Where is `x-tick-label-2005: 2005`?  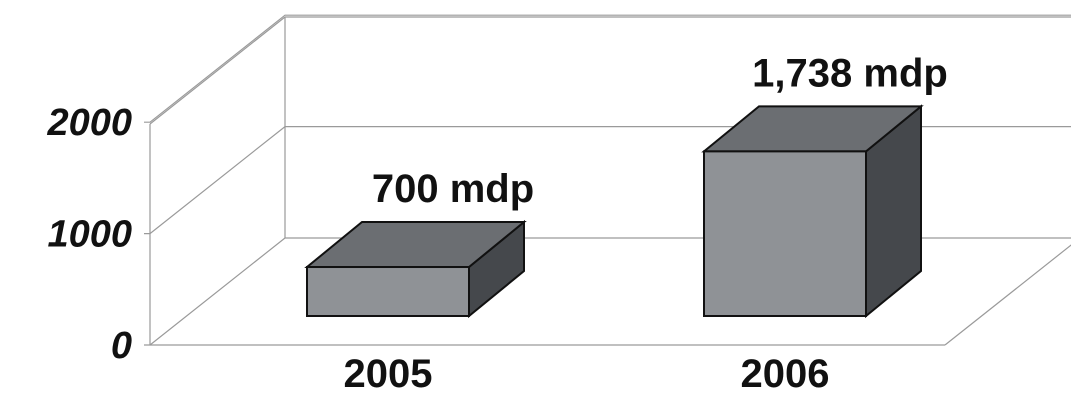
x-tick-label-2005: 2005 is located at coordinates (388, 373).